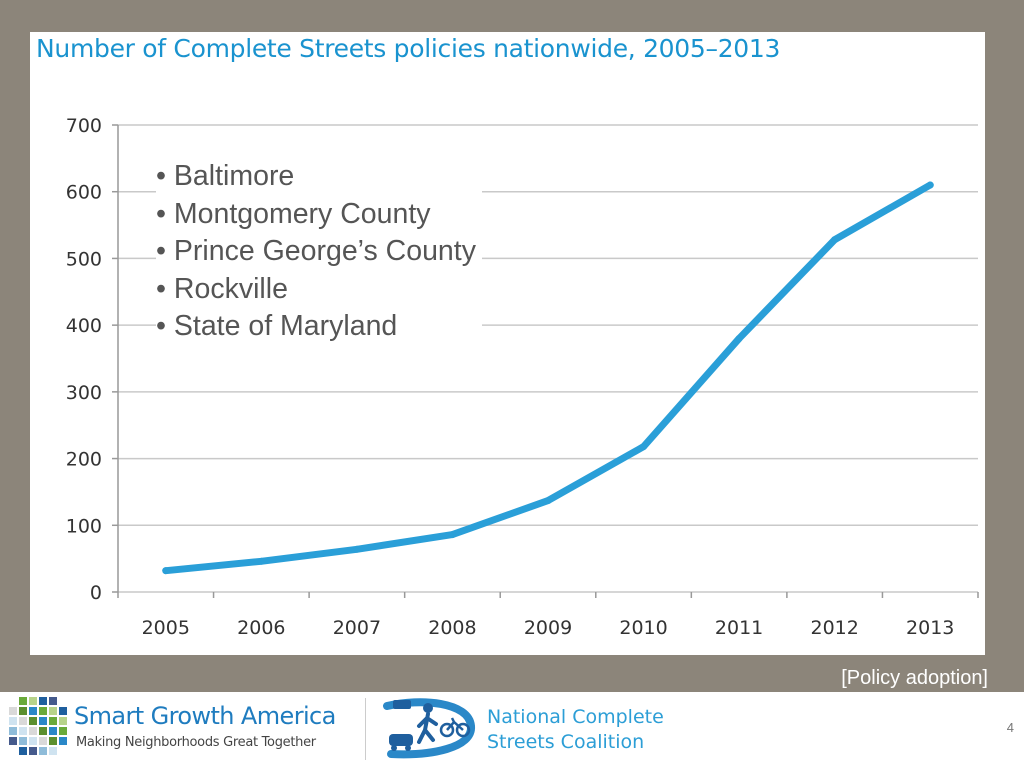 This screenshot has width=1024, height=768. What do you see at coordinates (316, 327) in the screenshot?
I see `city-item: State of Maryland` at bounding box center [316, 327].